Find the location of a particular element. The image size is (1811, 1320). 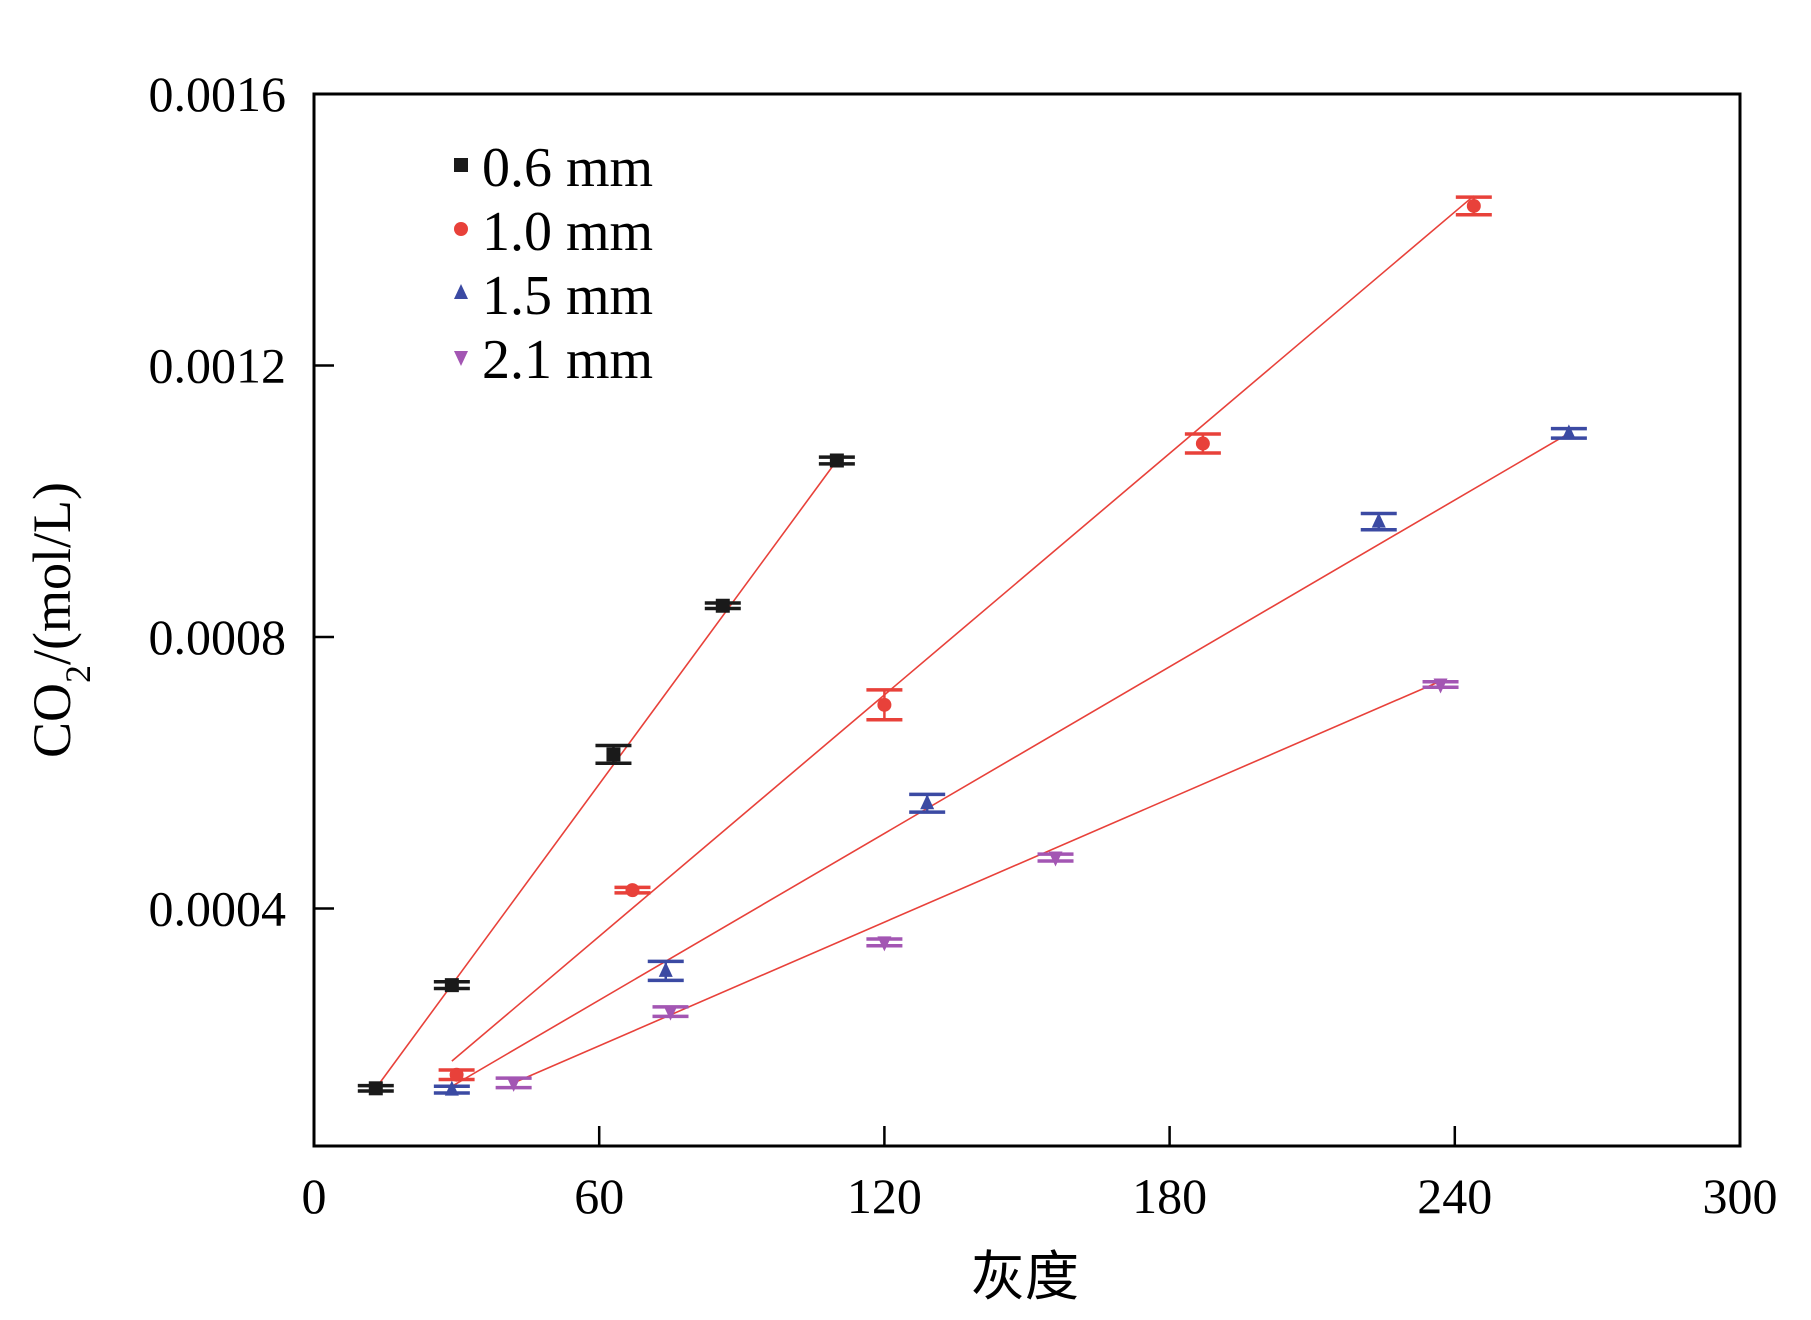

x-tick-label: 60 is located at coordinates (599, 1196).